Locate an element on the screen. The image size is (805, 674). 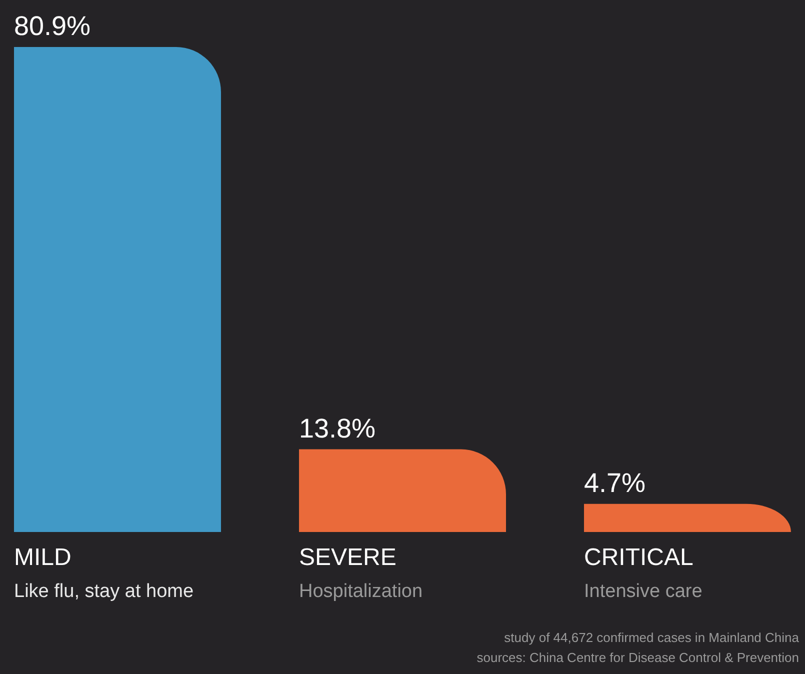
x-tick-label: MILD Like flu, stay at home is located at coordinates (104, 573).